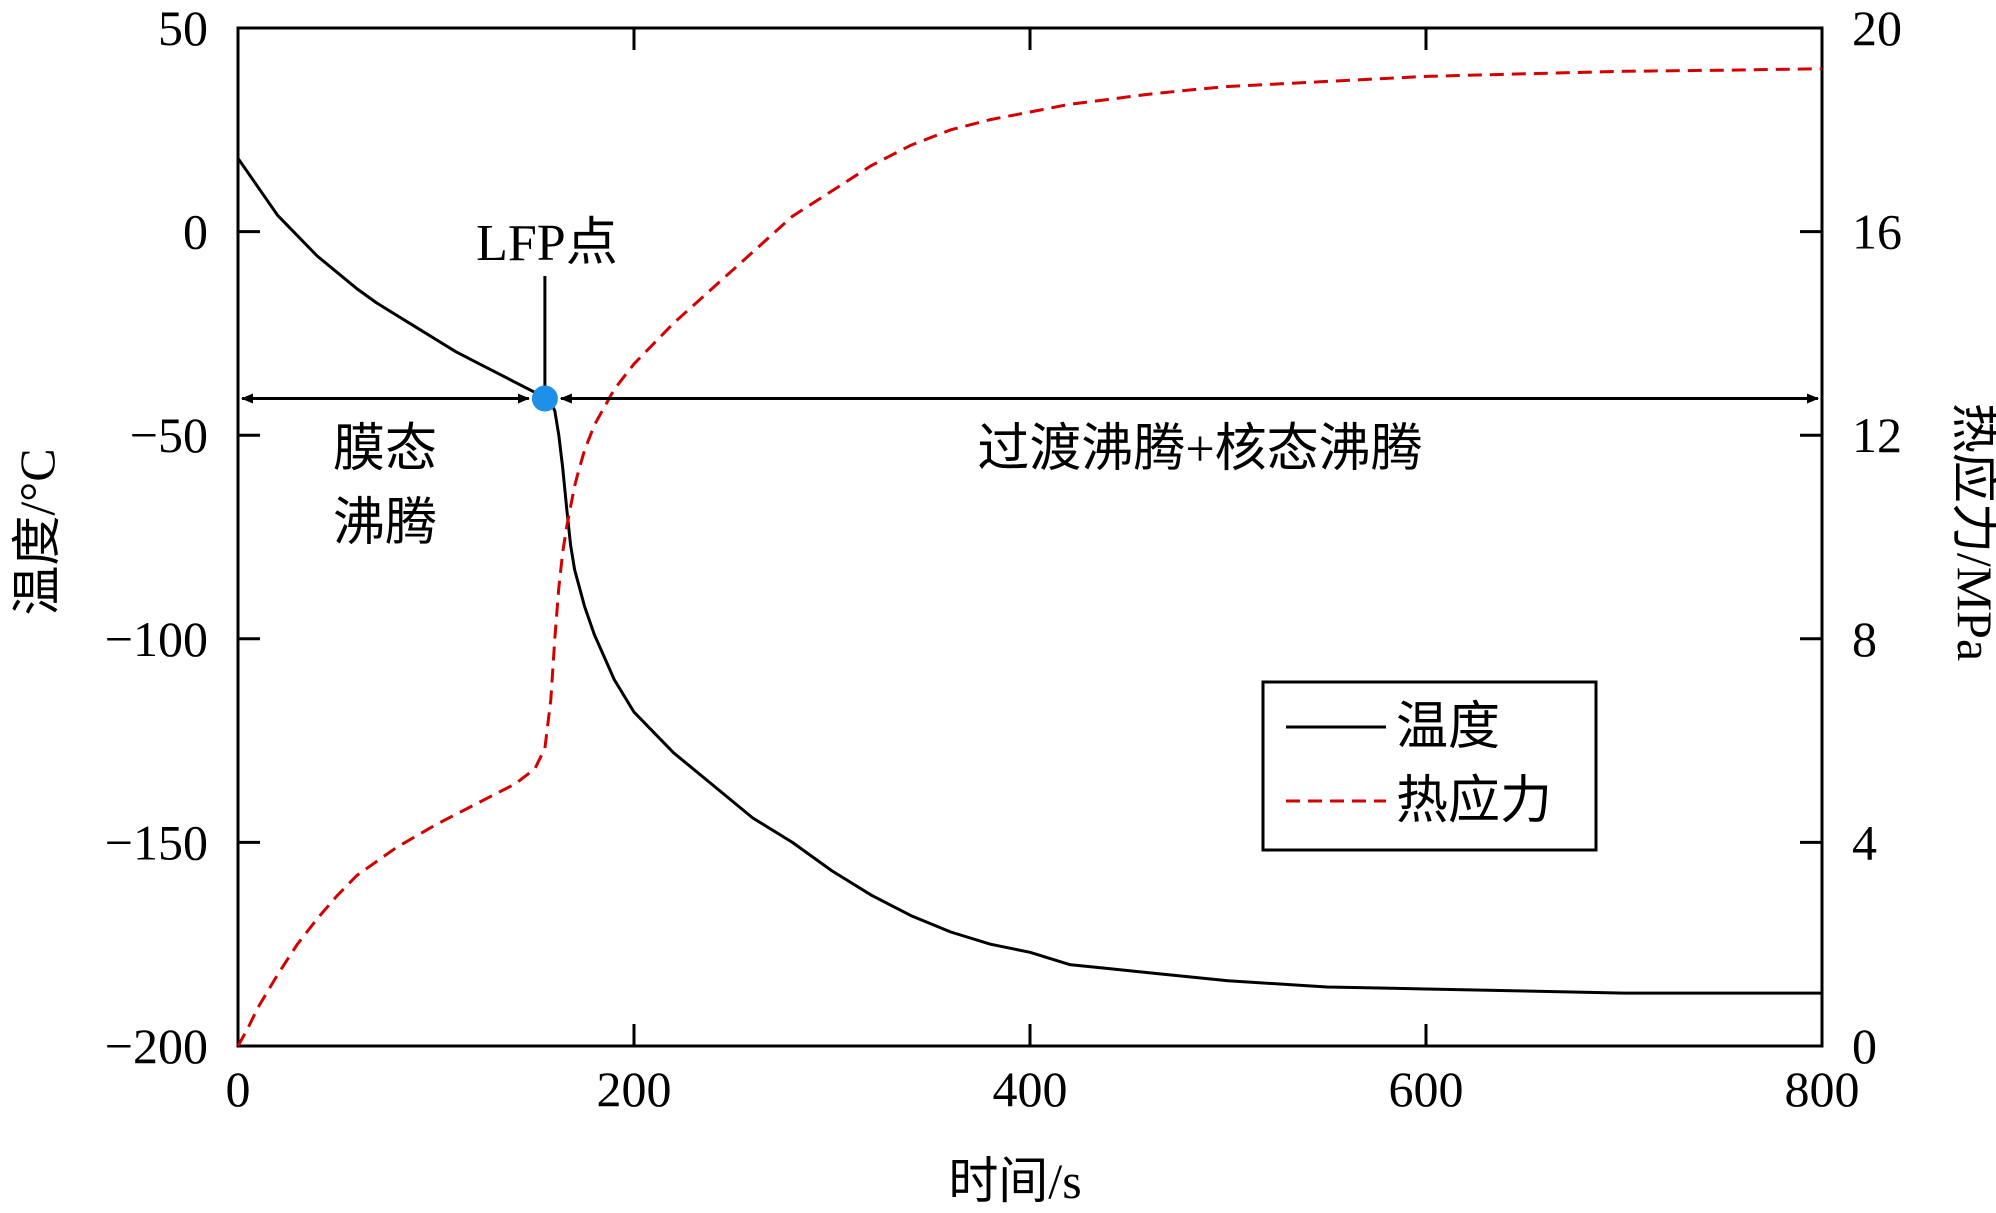  Describe the element at coordinates (385, 449) in the screenshot. I see `film-boiling-label-line1: 膜态` at that location.